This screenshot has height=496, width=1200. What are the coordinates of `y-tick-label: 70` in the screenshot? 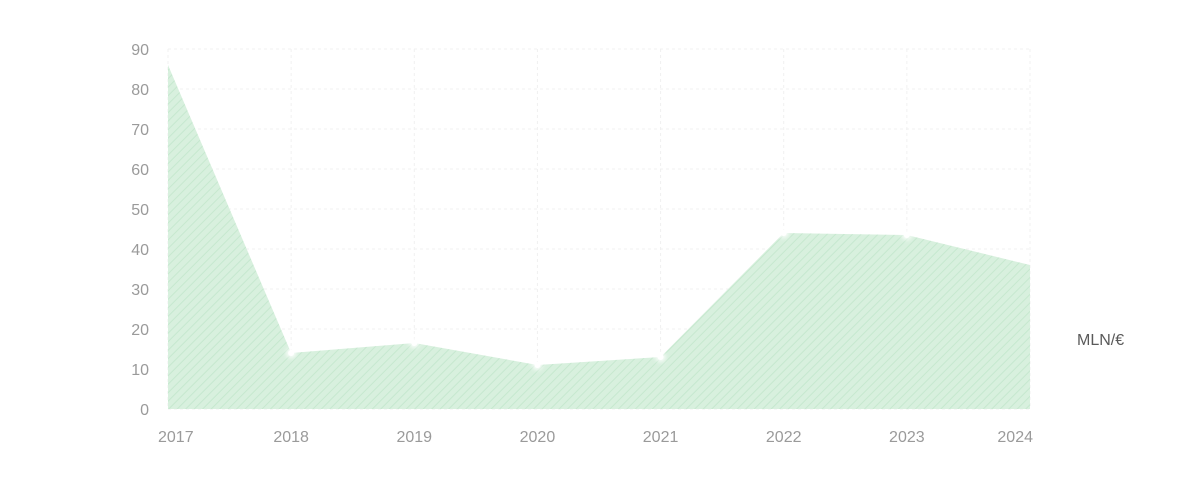 It's located at (140, 130).